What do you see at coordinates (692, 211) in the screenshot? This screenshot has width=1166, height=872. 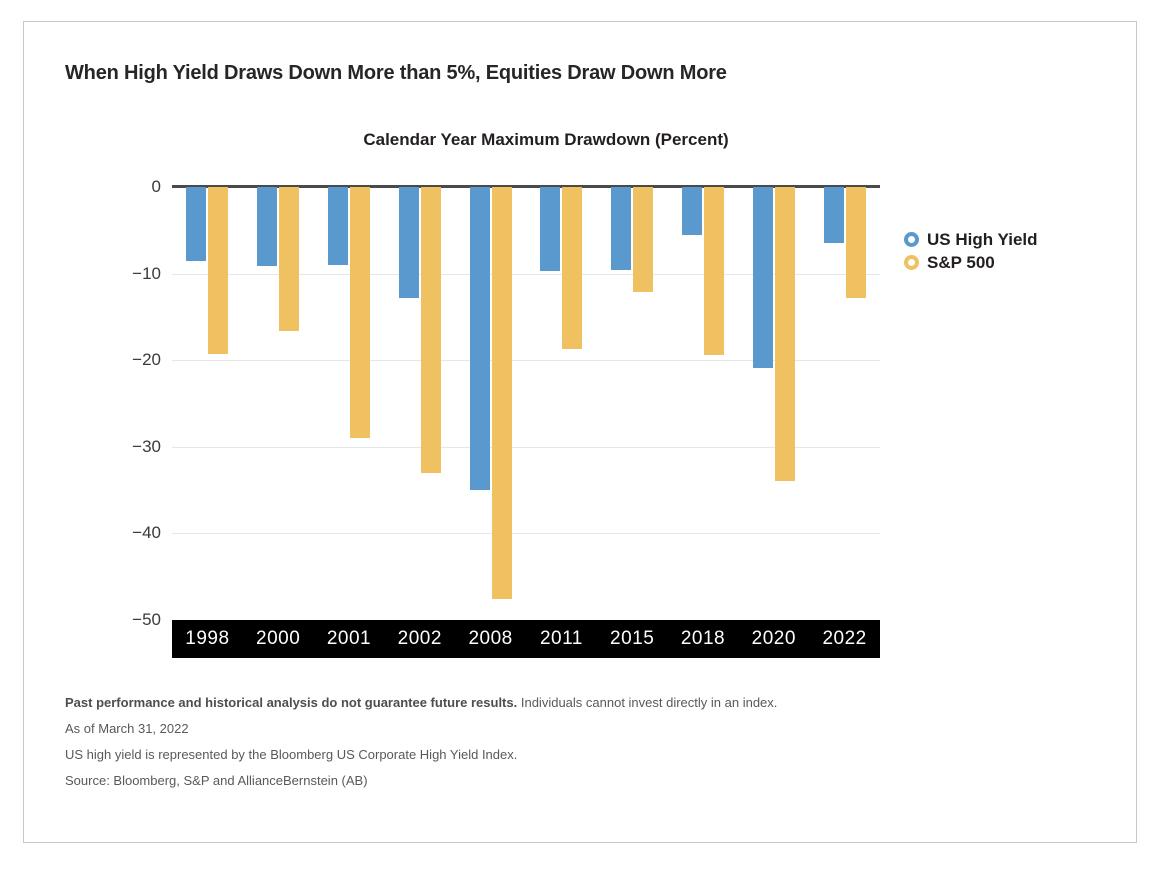 I see `bar-us-high-yield-2018` at bounding box center [692, 211].